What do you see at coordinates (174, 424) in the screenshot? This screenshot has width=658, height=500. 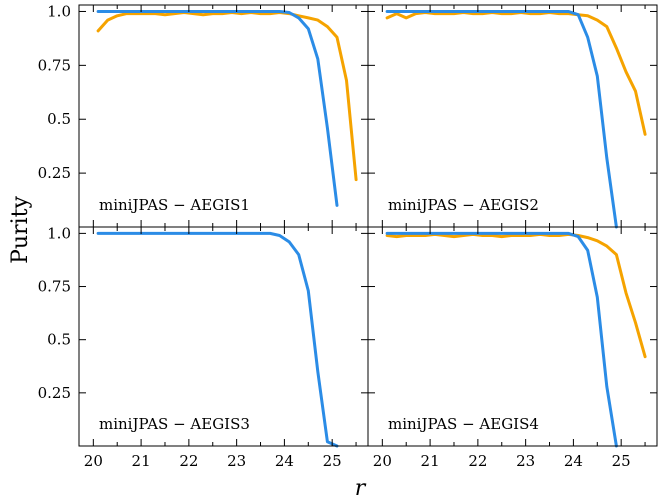 I see `panel-label: miniJPAS − AEGIS3` at bounding box center [174, 424].